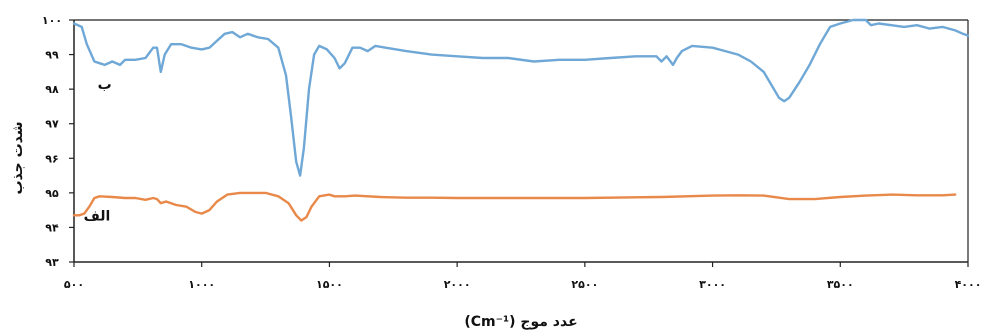 The image size is (984, 332). What do you see at coordinates (712, 284) in the screenshot?
I see `x-tick-label: ۳۰۰۰` at bounding box center [712, 284].